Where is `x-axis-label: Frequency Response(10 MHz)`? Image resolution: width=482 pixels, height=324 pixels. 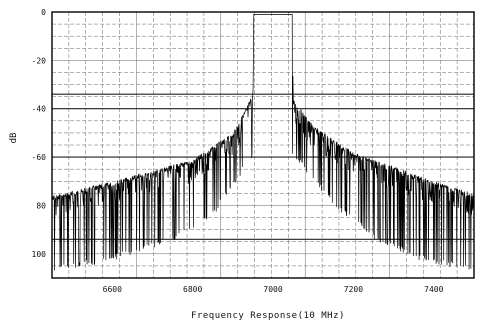
x-axis-label: Frequency Response(10 MHz) is located at coordinates (268, 316).